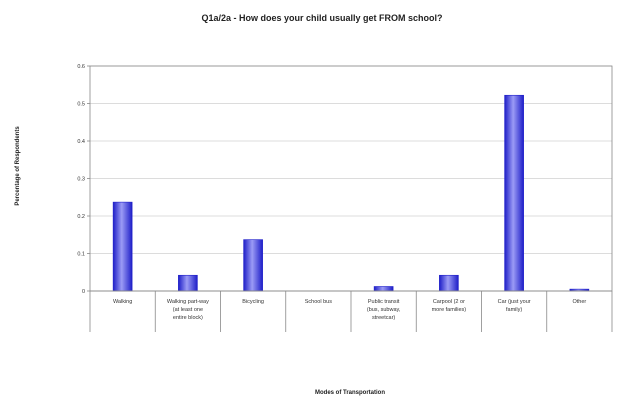 This screenshot has height=396, width=644. I want to click on x-category-label: Bicycling, so click(253, 302).